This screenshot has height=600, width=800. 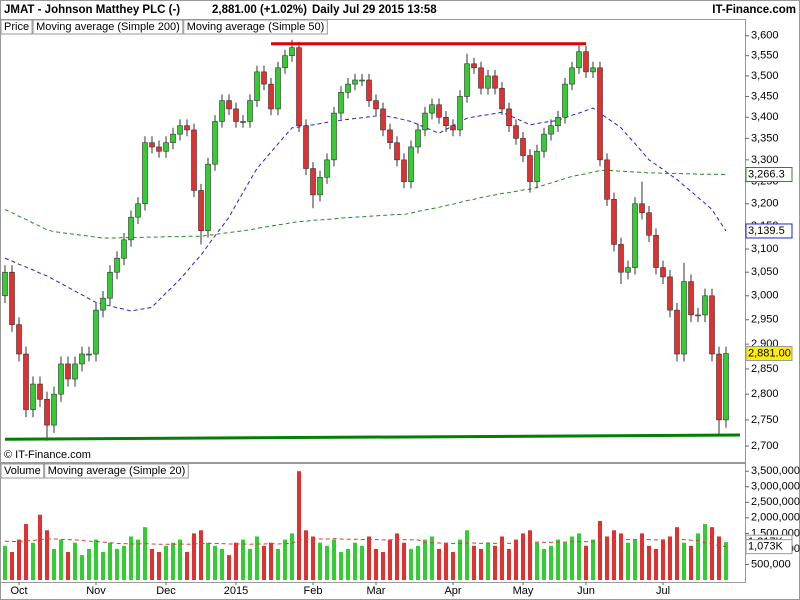 What do you see at coordinates (374, 10) in the screenshot?
I see `subtitle: Daily Jul 29 2015 13:58` at bounding box center [374, 10].